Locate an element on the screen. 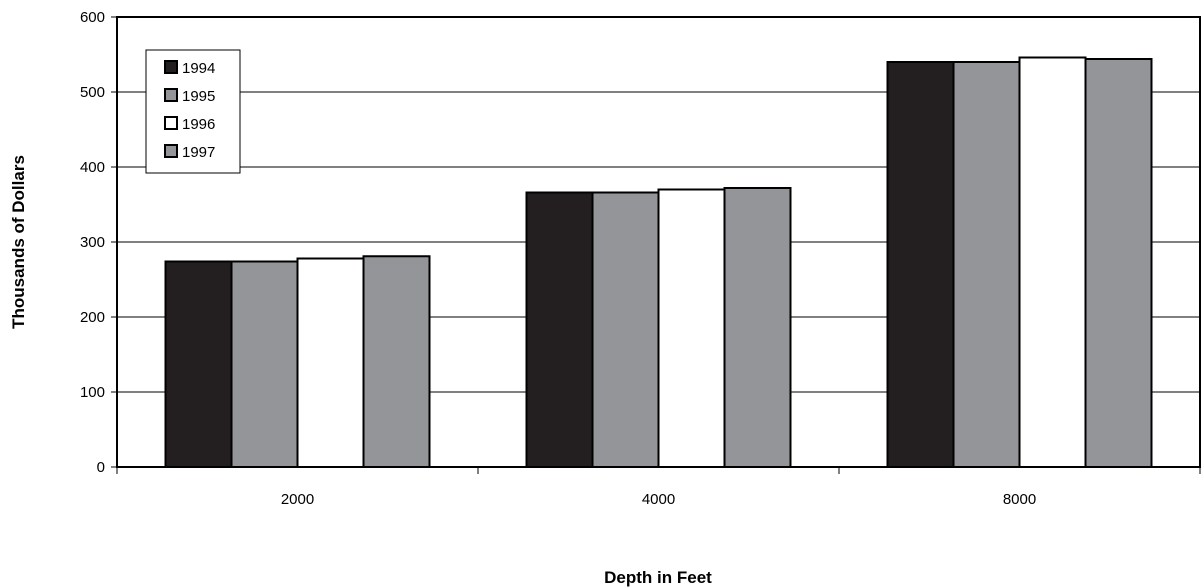 The width and height of the screenshot is (1204, 588). bar-1996-2000 is located at coordinates (330, 362).